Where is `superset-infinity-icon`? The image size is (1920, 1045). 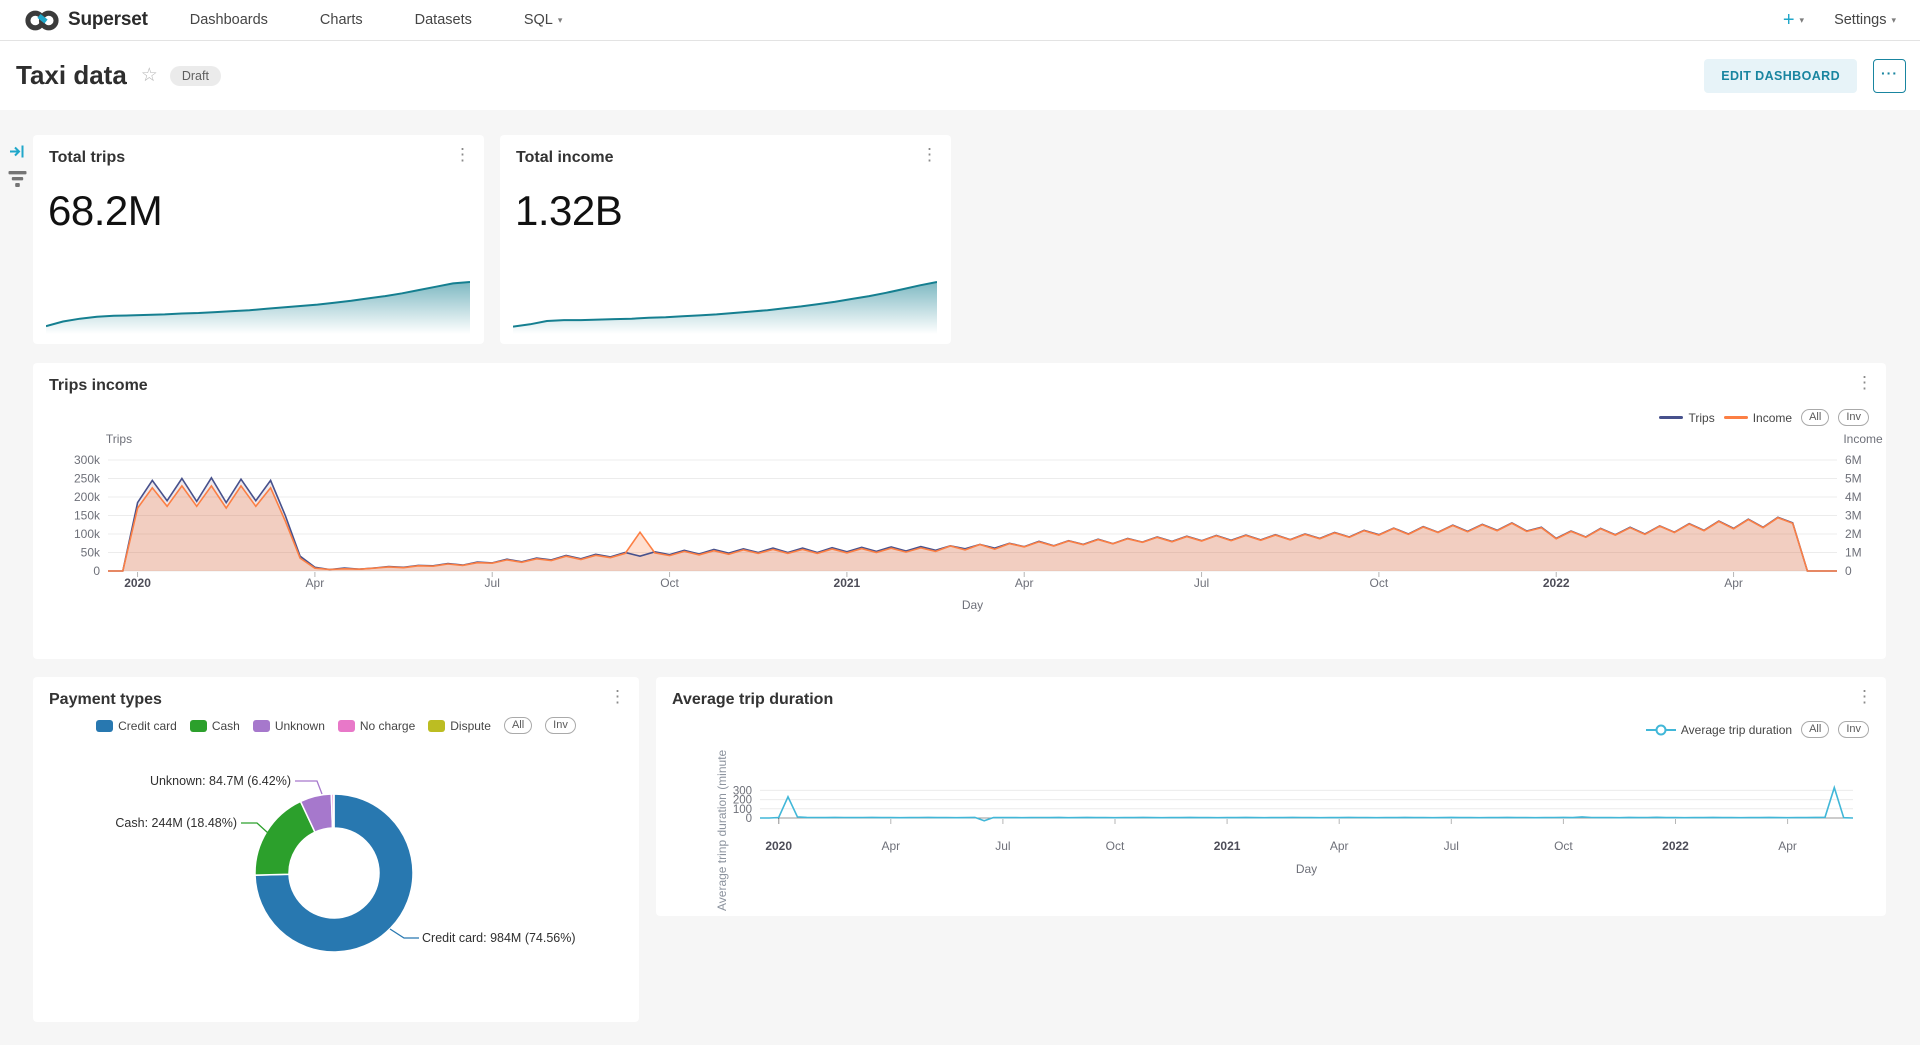
superset-infinity-icon is located at coordinates (42, 20).